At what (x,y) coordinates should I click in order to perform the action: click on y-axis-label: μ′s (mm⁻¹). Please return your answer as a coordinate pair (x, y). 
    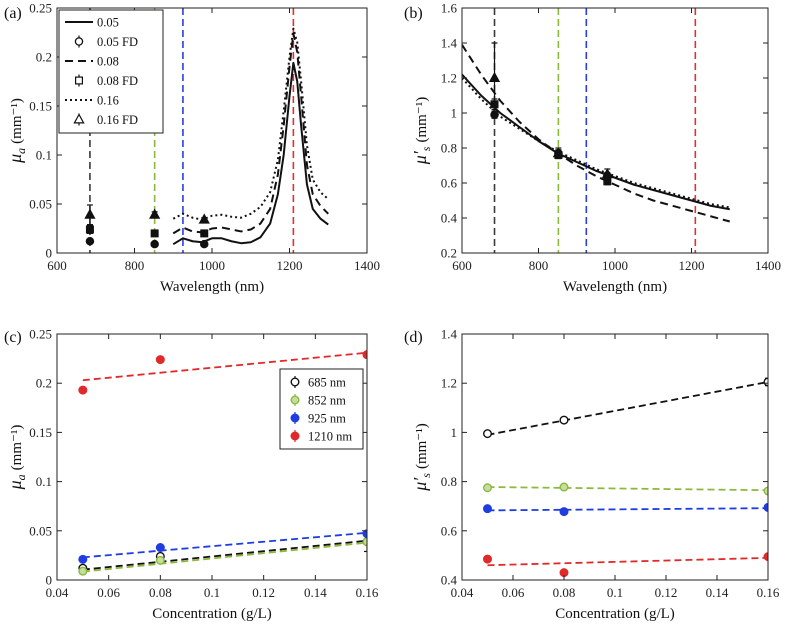
    Looking at the image, I should click on (421, 131).